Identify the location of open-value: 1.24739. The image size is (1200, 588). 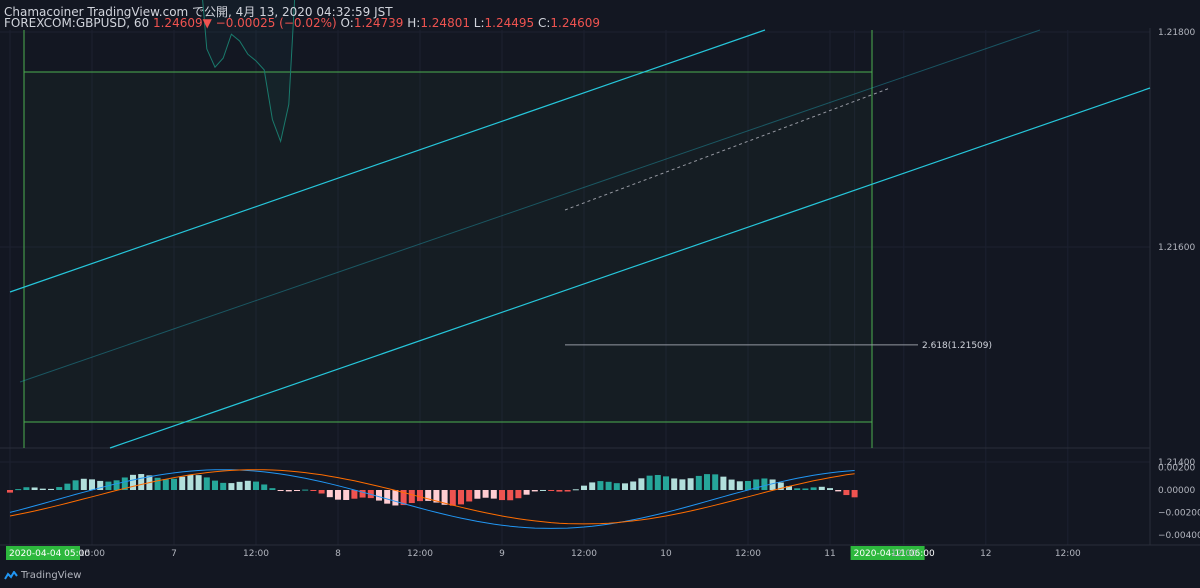
(378, 23).